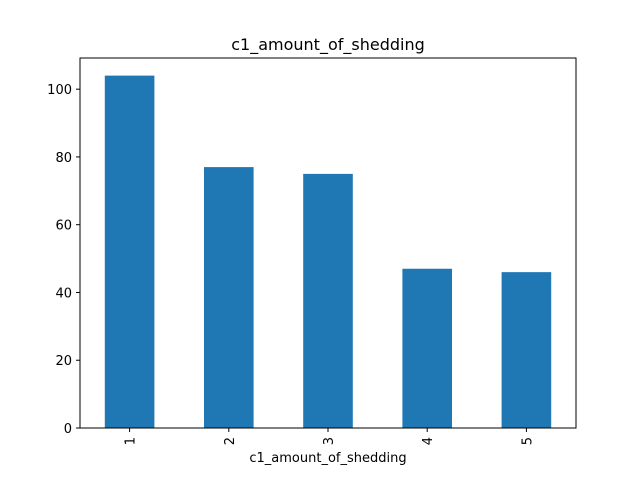 This screenshot has height=480, width=640. I want to click on y-axis: 0 20 40 60 80 100, so click(63, 260).